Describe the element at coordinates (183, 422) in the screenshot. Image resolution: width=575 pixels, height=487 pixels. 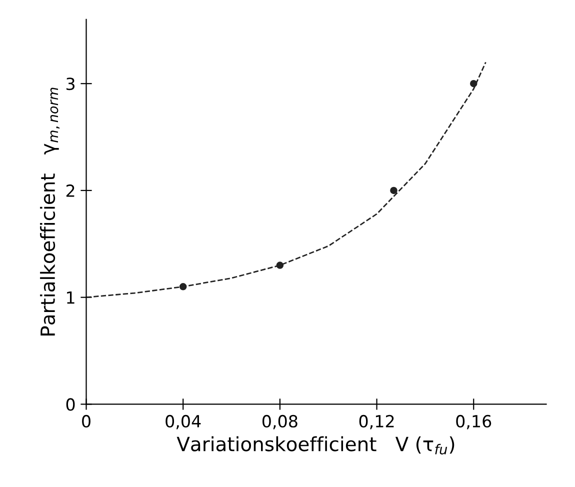
I see `x-tick-label: 0,04` at that location.